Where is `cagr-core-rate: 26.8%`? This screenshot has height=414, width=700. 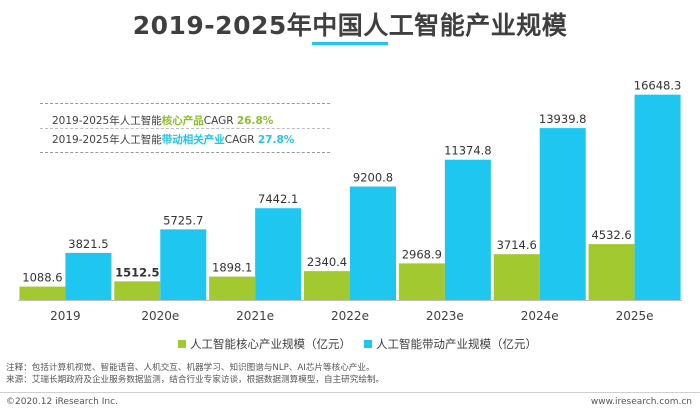
cagr-core-rate: 26.8% is located at coordinates (255, 121).